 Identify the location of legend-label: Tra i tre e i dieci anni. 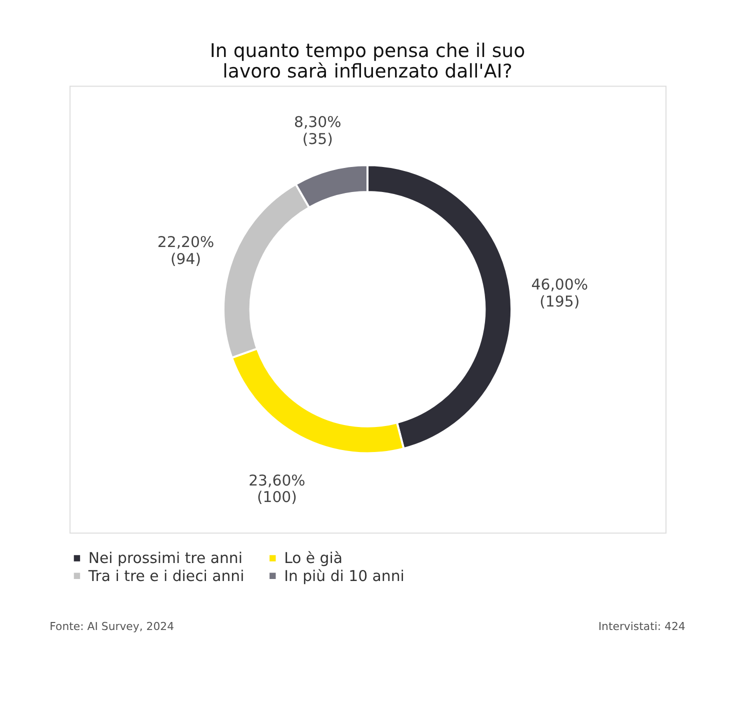
(165, 575).